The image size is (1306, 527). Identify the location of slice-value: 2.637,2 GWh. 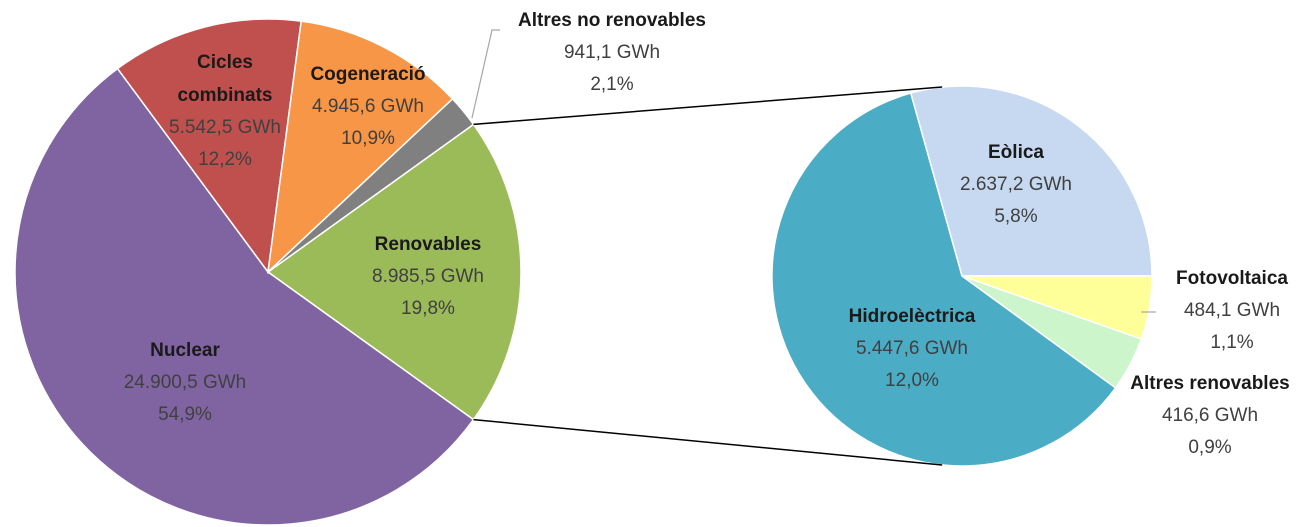
(1016, 184).